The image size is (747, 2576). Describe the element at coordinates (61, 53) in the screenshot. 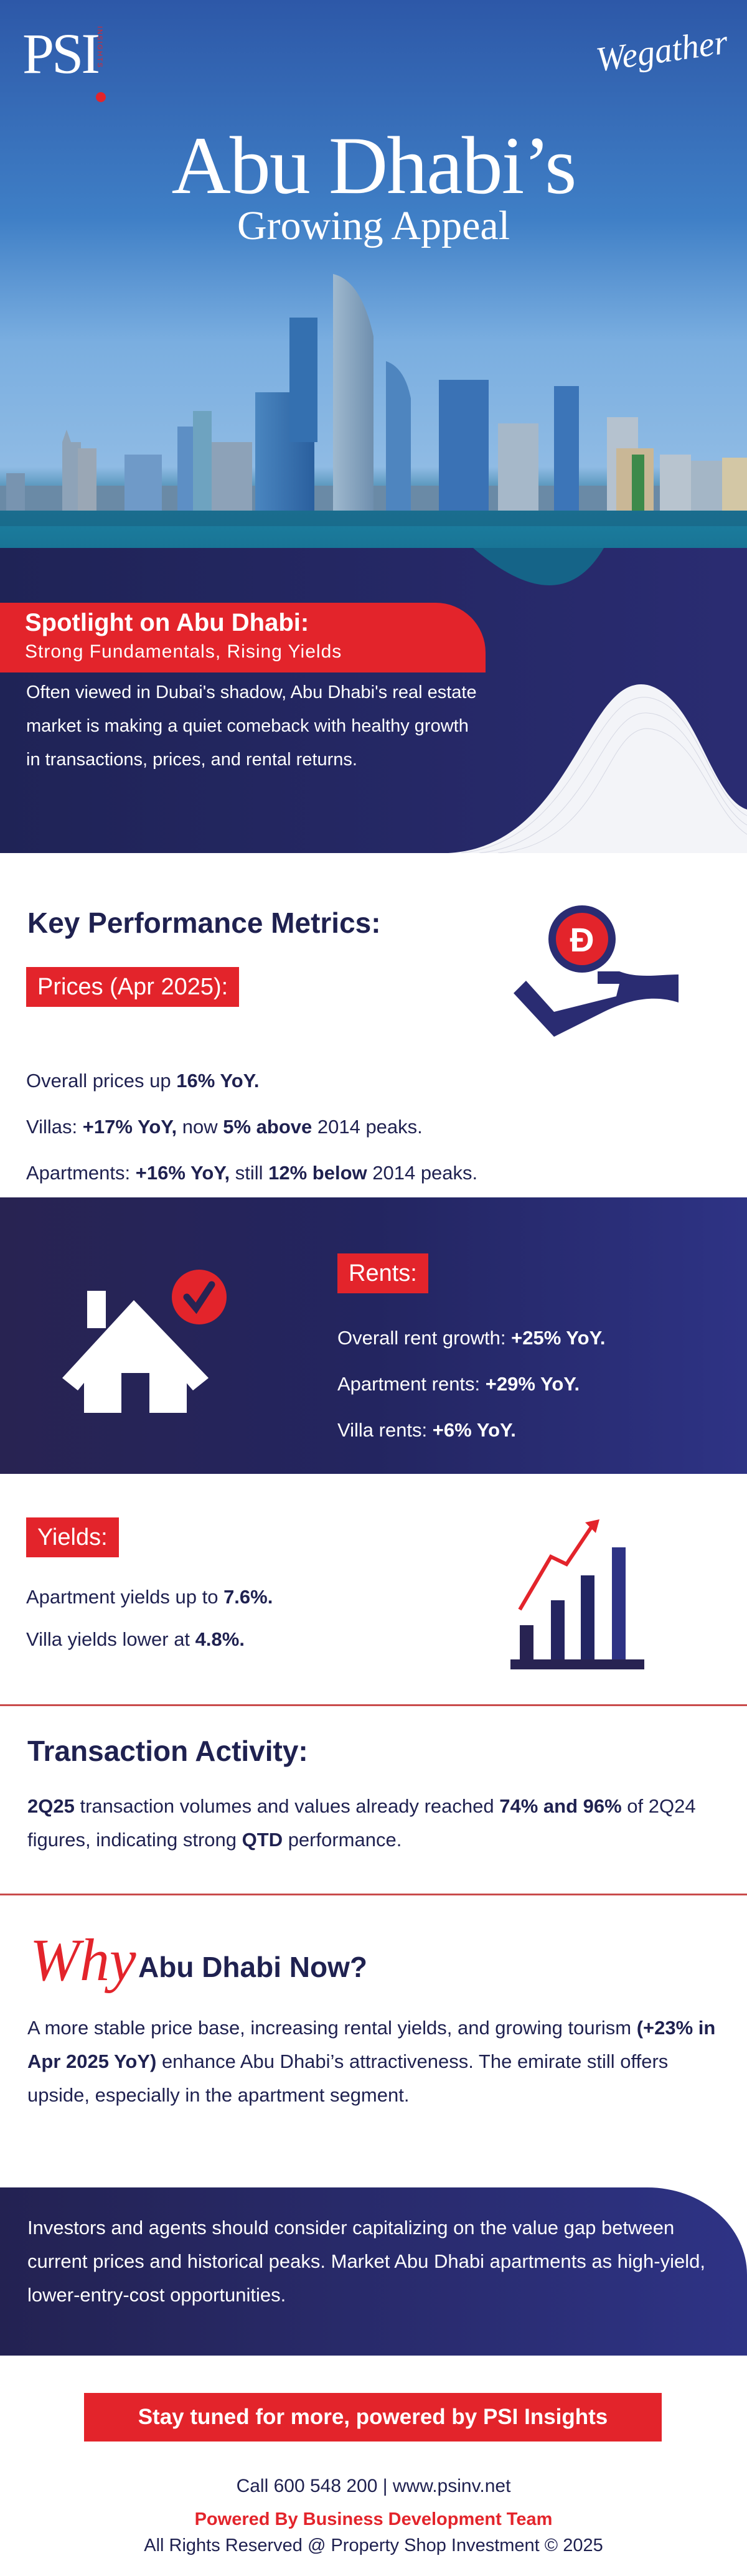

I see `logo-text: PSI` at that location.